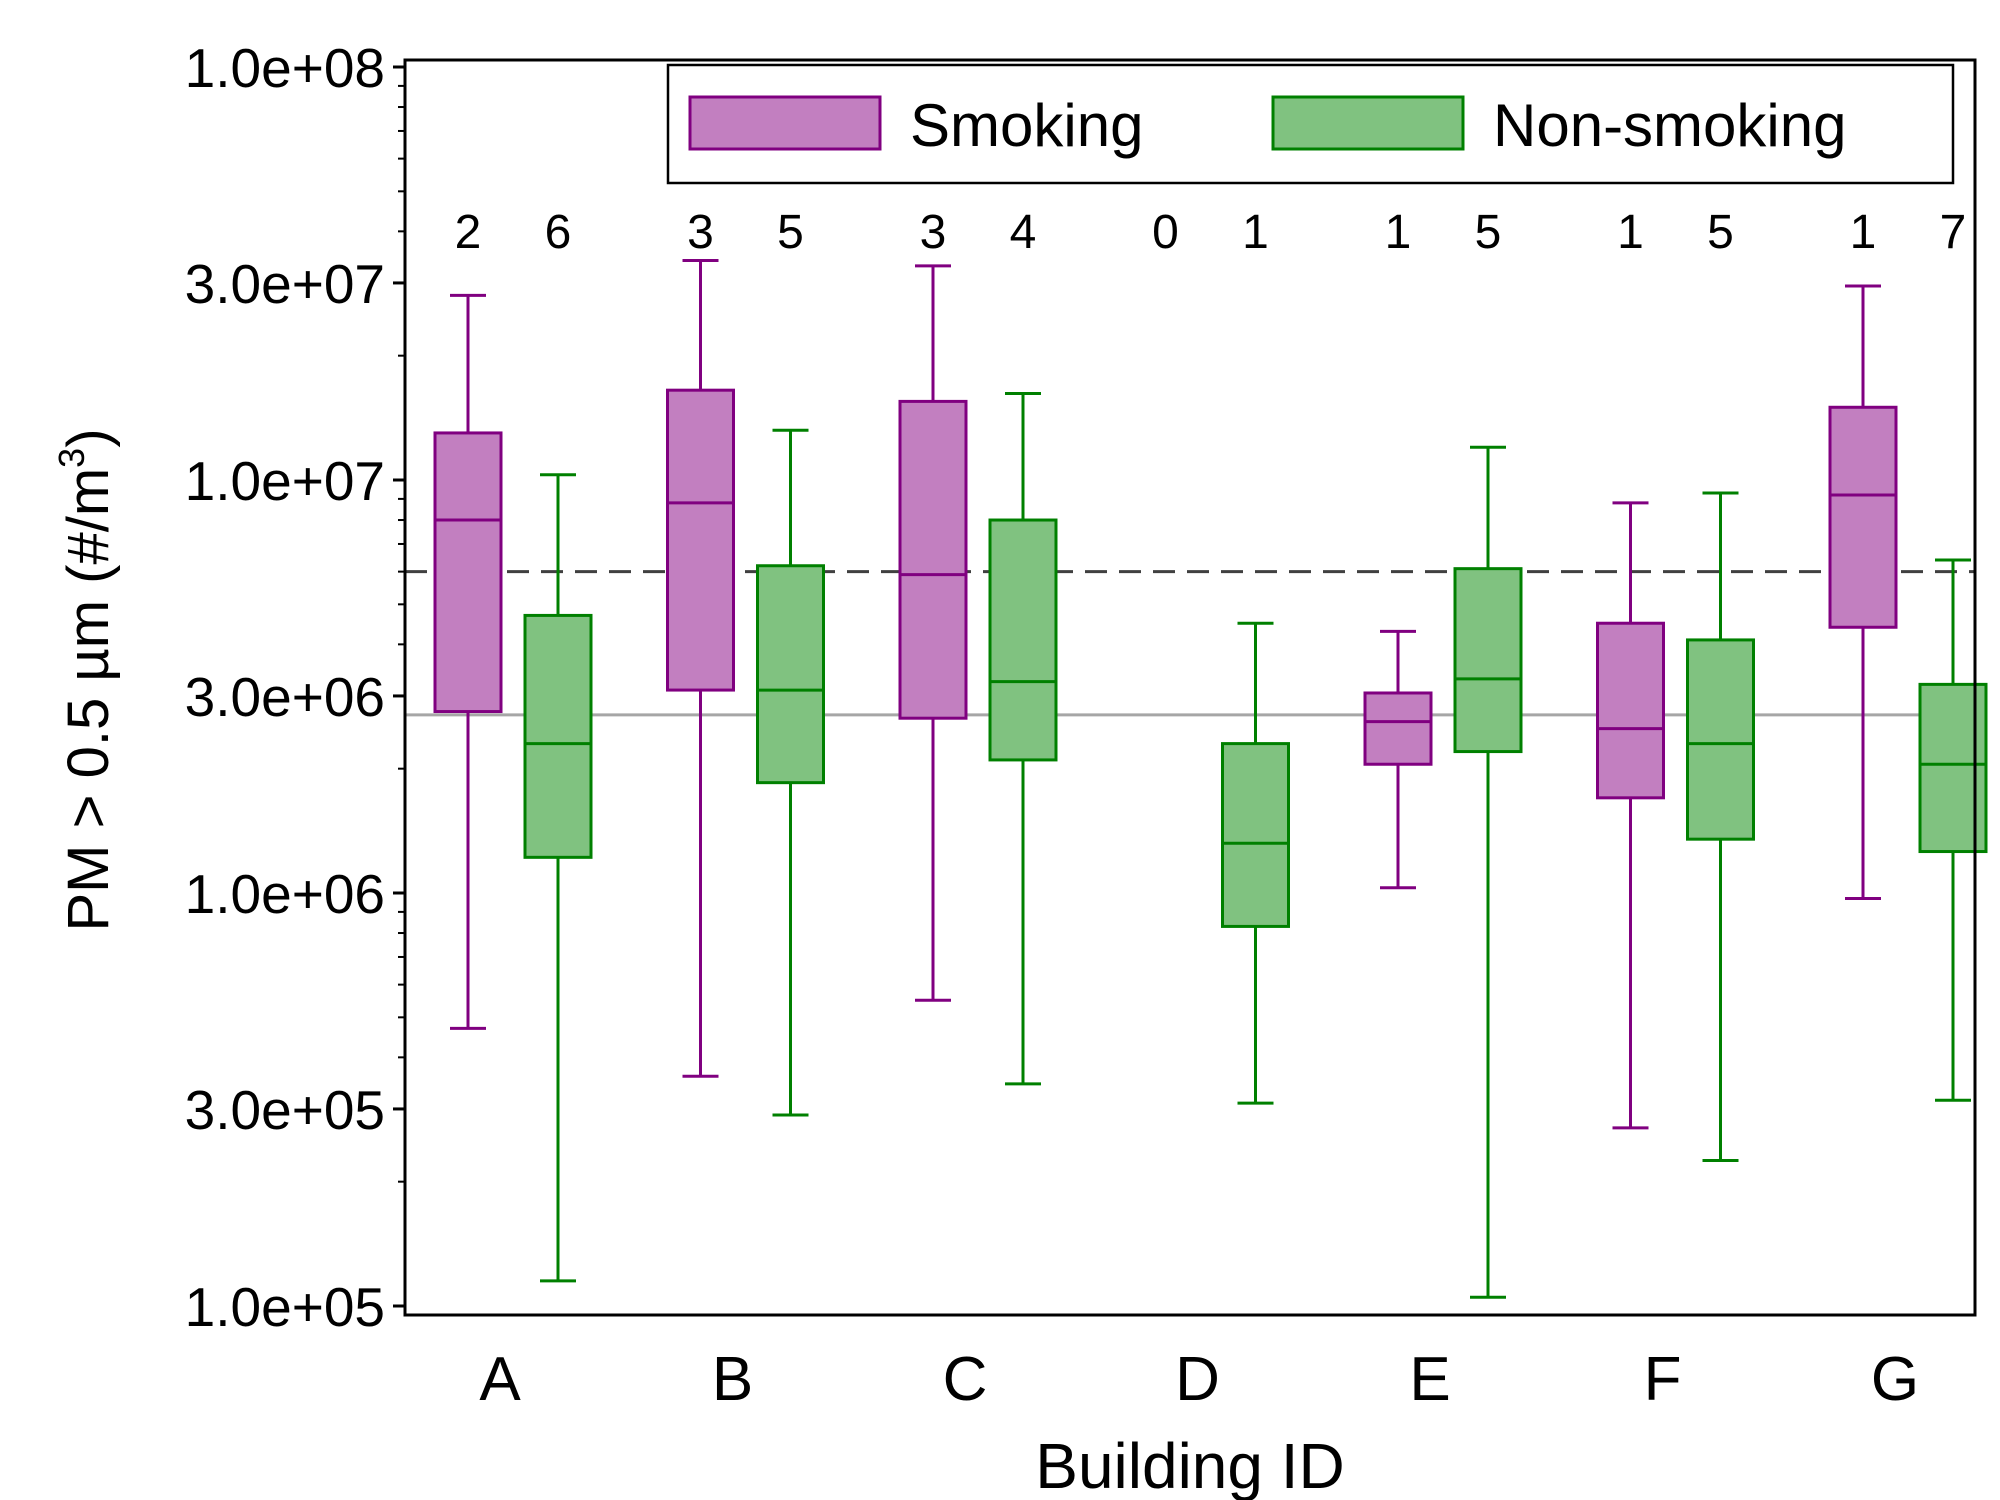 The width and height of the screenshot is (2000, 1500). I want to click on y-tick-label: 3.0e+07, so click(285, 284).